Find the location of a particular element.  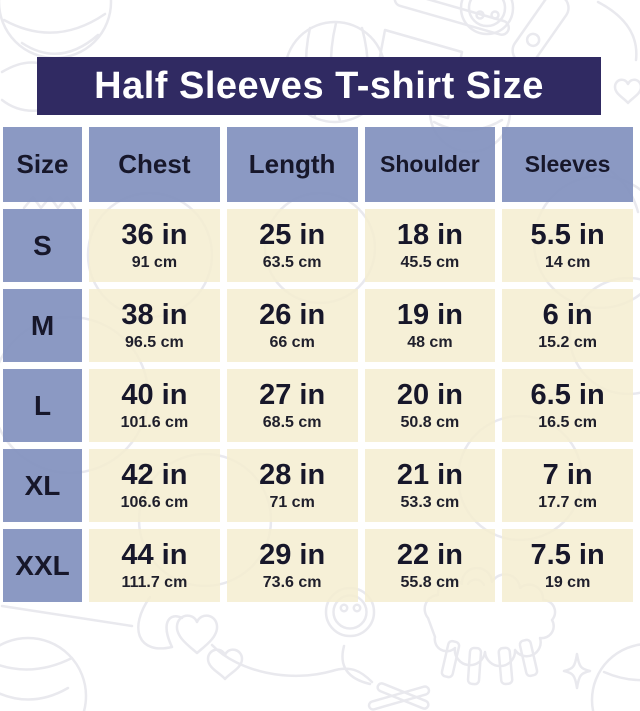

table-cell-m-sleeves: 6 in 15.2 cm is located at coordinates (567, 325).